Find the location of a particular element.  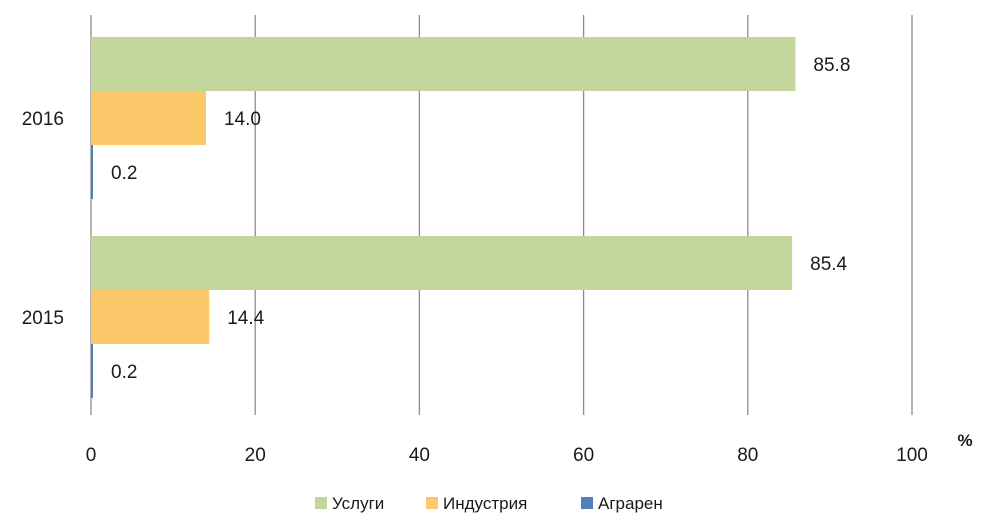

x-tick-label: 100 is located at coordinates (912, 455).